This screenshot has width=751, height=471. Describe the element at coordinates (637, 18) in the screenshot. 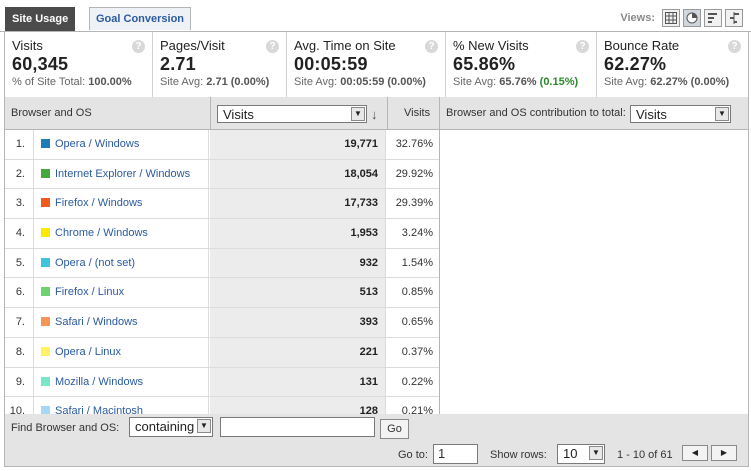

I see `views-label: Views:` at that location.